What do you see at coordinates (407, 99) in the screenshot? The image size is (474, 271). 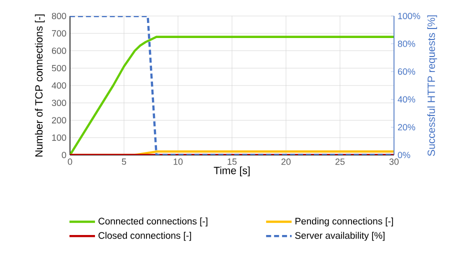 I see `y2-tick-label: 40%` at bounding box center [407, 99].